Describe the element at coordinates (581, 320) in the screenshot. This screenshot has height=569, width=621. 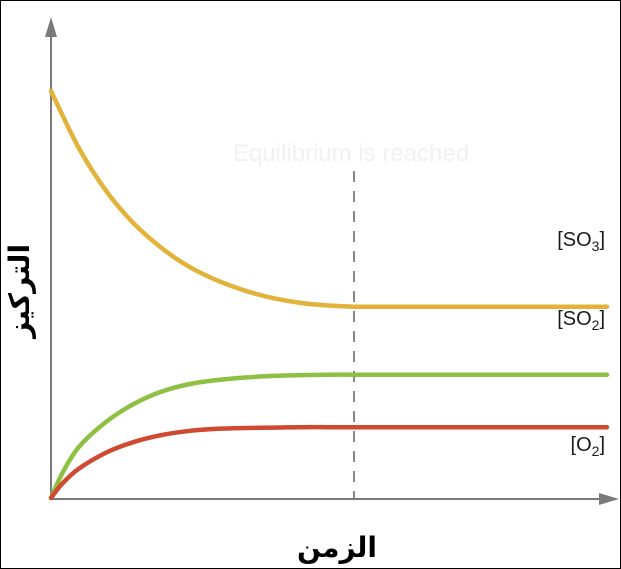
I see `series-label-so2: [SO2]` at that location.